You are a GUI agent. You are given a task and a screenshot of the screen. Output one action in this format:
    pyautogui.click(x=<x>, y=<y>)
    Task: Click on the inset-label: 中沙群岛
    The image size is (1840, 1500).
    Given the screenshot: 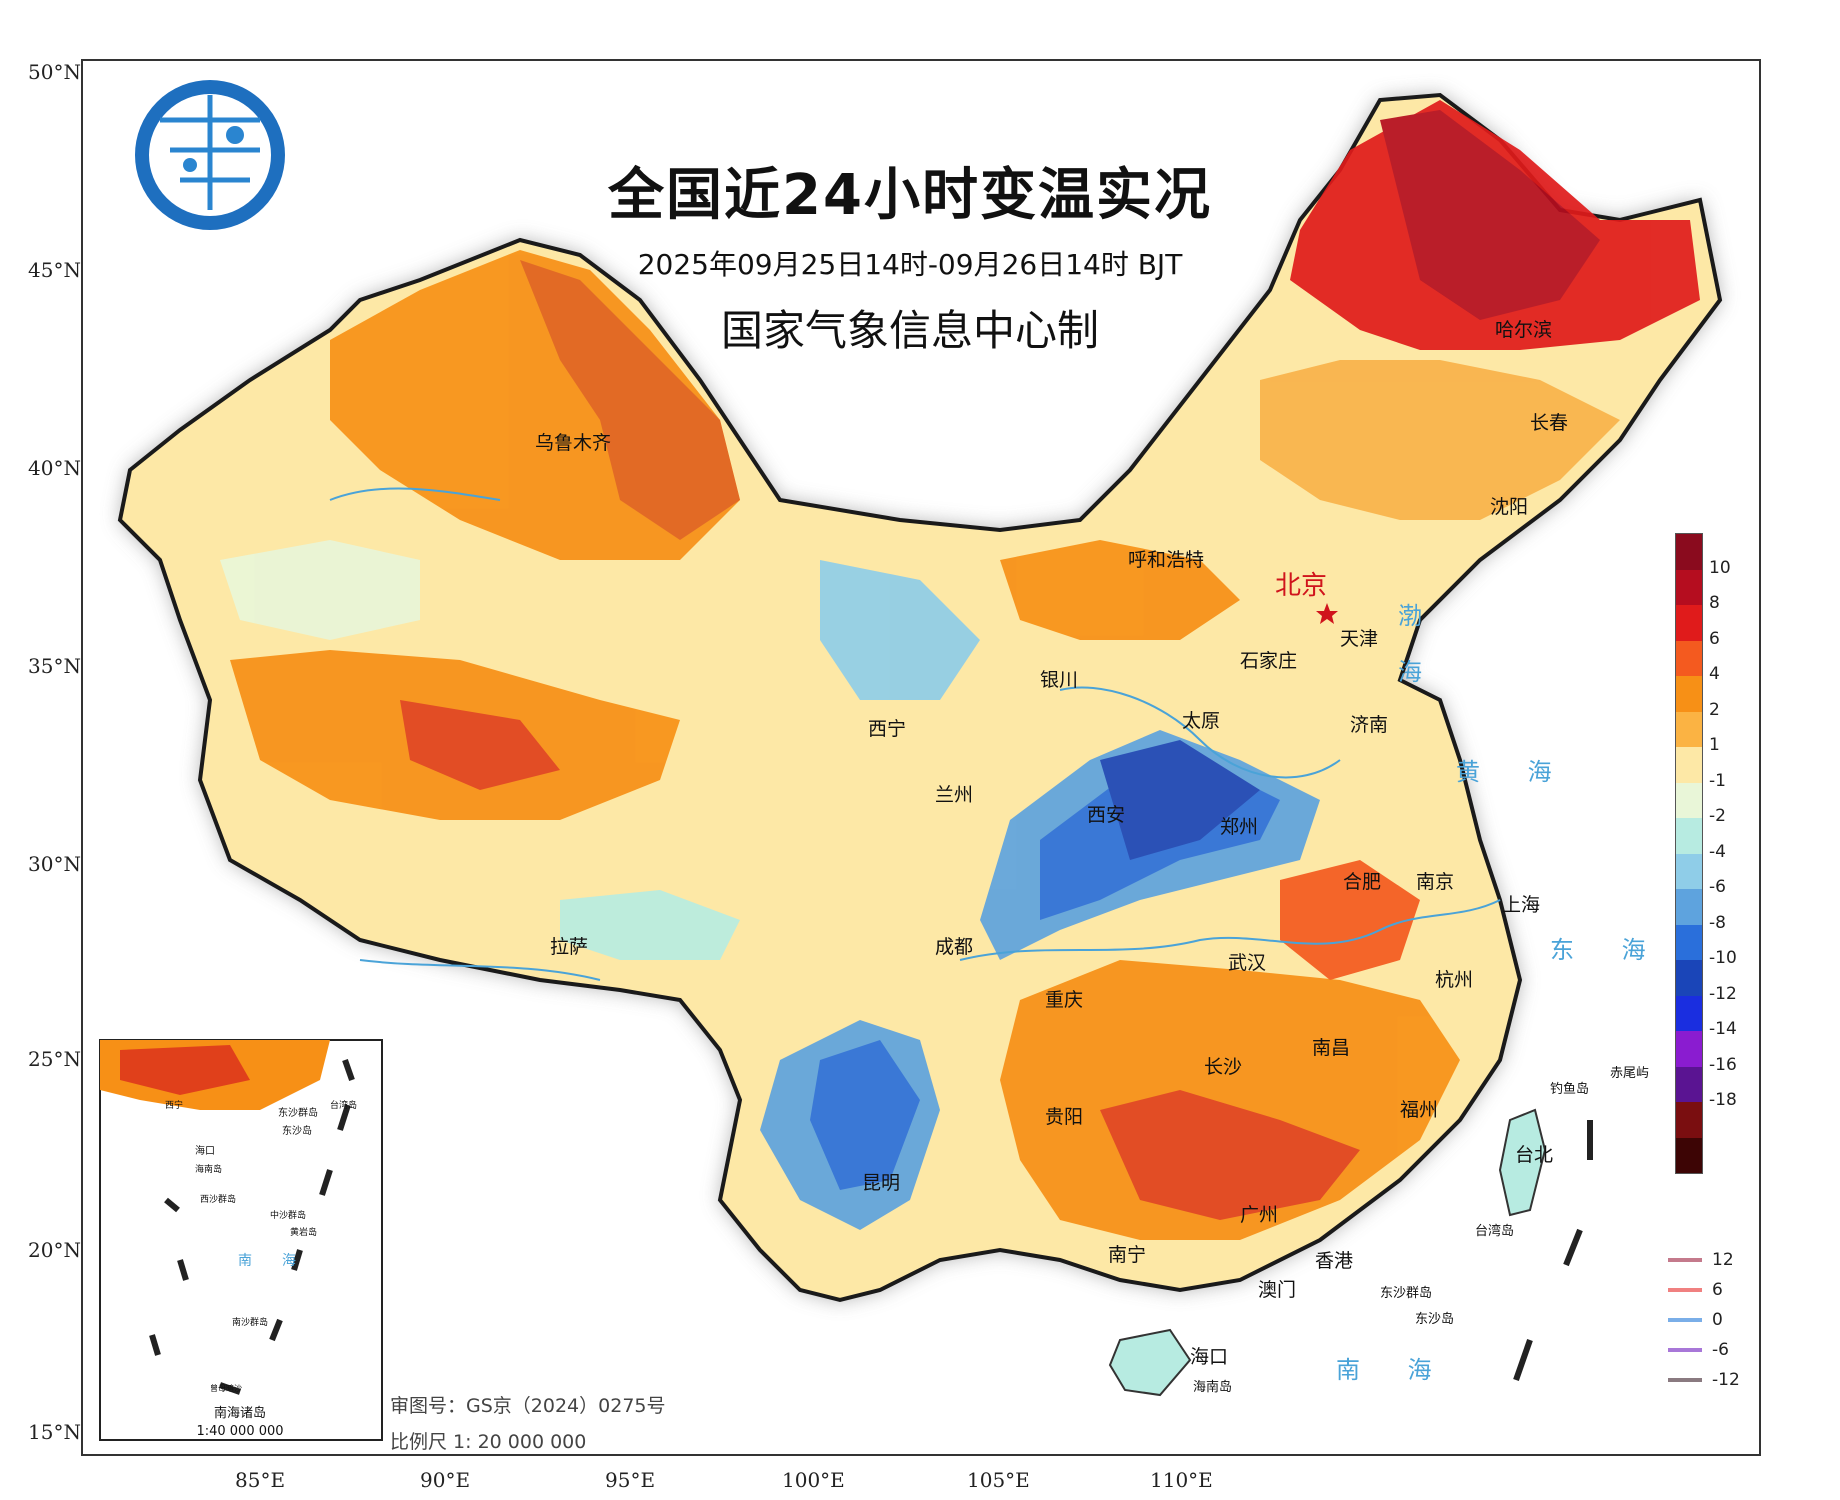 What is the action you would take?
    pyautogui.click(x=288, y=1216)
    